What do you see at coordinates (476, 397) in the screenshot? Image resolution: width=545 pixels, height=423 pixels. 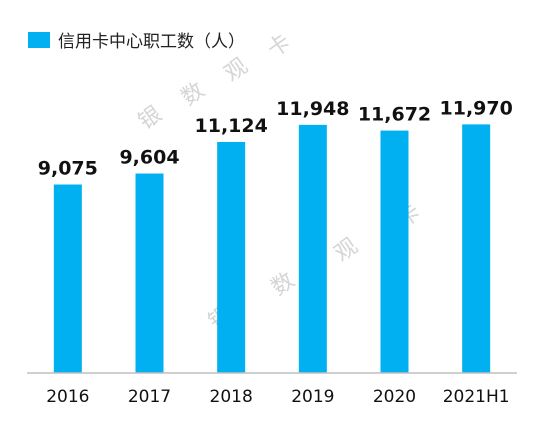 I see `x-tick-label-2021H1: 2021H1` at bounding box center [476, 397].